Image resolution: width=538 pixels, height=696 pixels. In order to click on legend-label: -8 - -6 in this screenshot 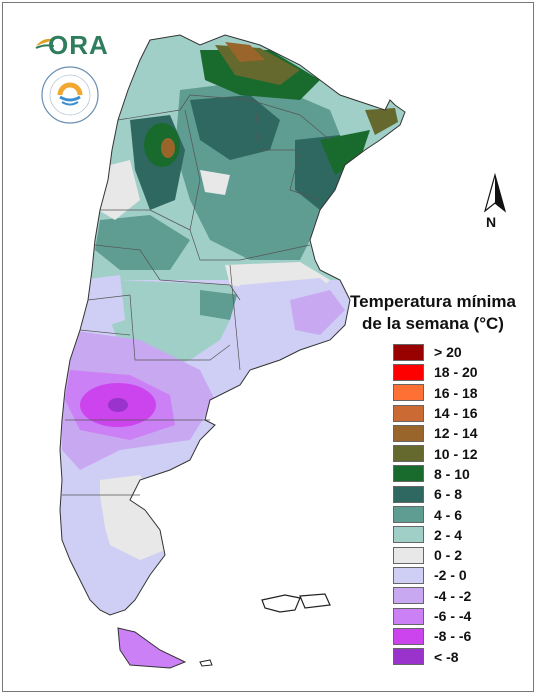, I will do `click(453, 636)`.